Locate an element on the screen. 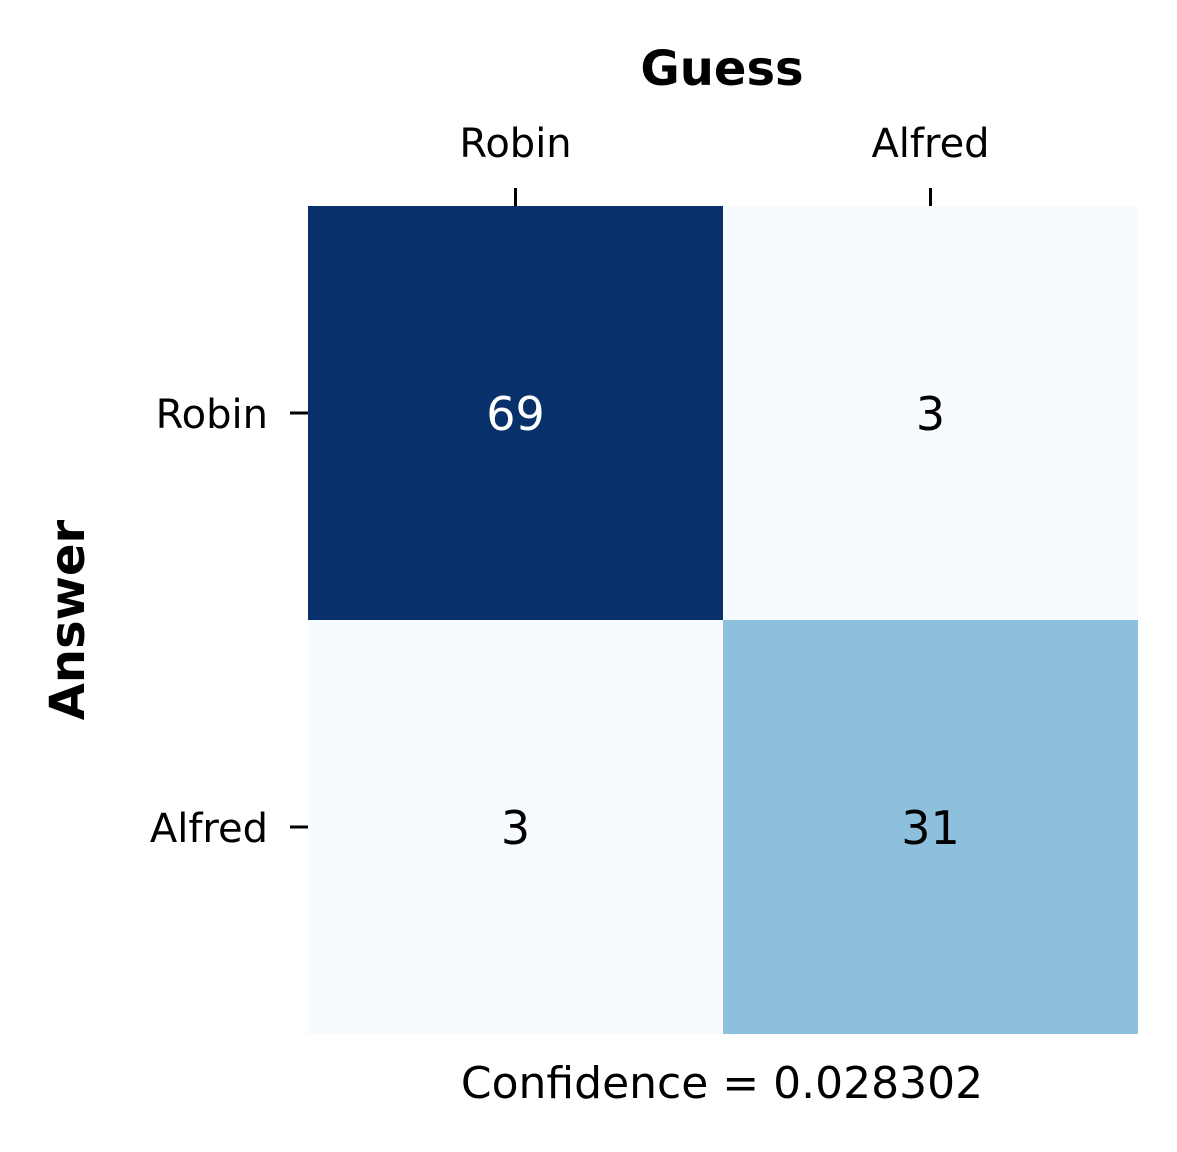 This screenshot has height=1152, width=1177. x-tick-label: Alfred is located at coordinates (930, 144).